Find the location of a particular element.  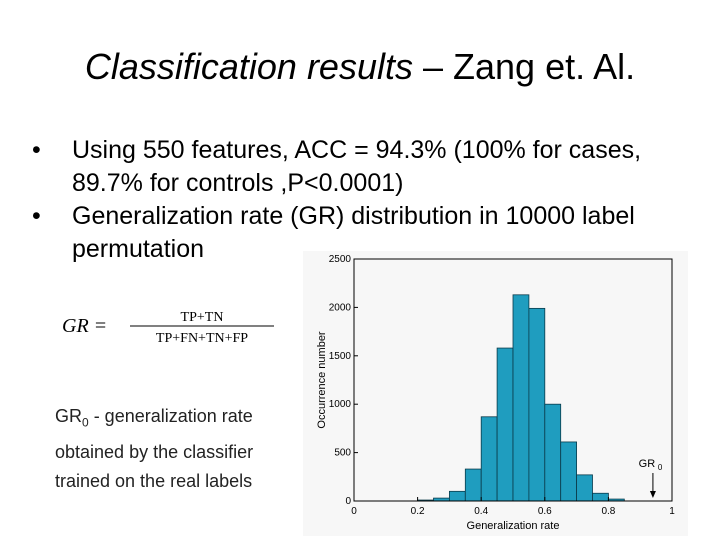

x-tick-label: 0.2 is located at coordinates (418, 511).